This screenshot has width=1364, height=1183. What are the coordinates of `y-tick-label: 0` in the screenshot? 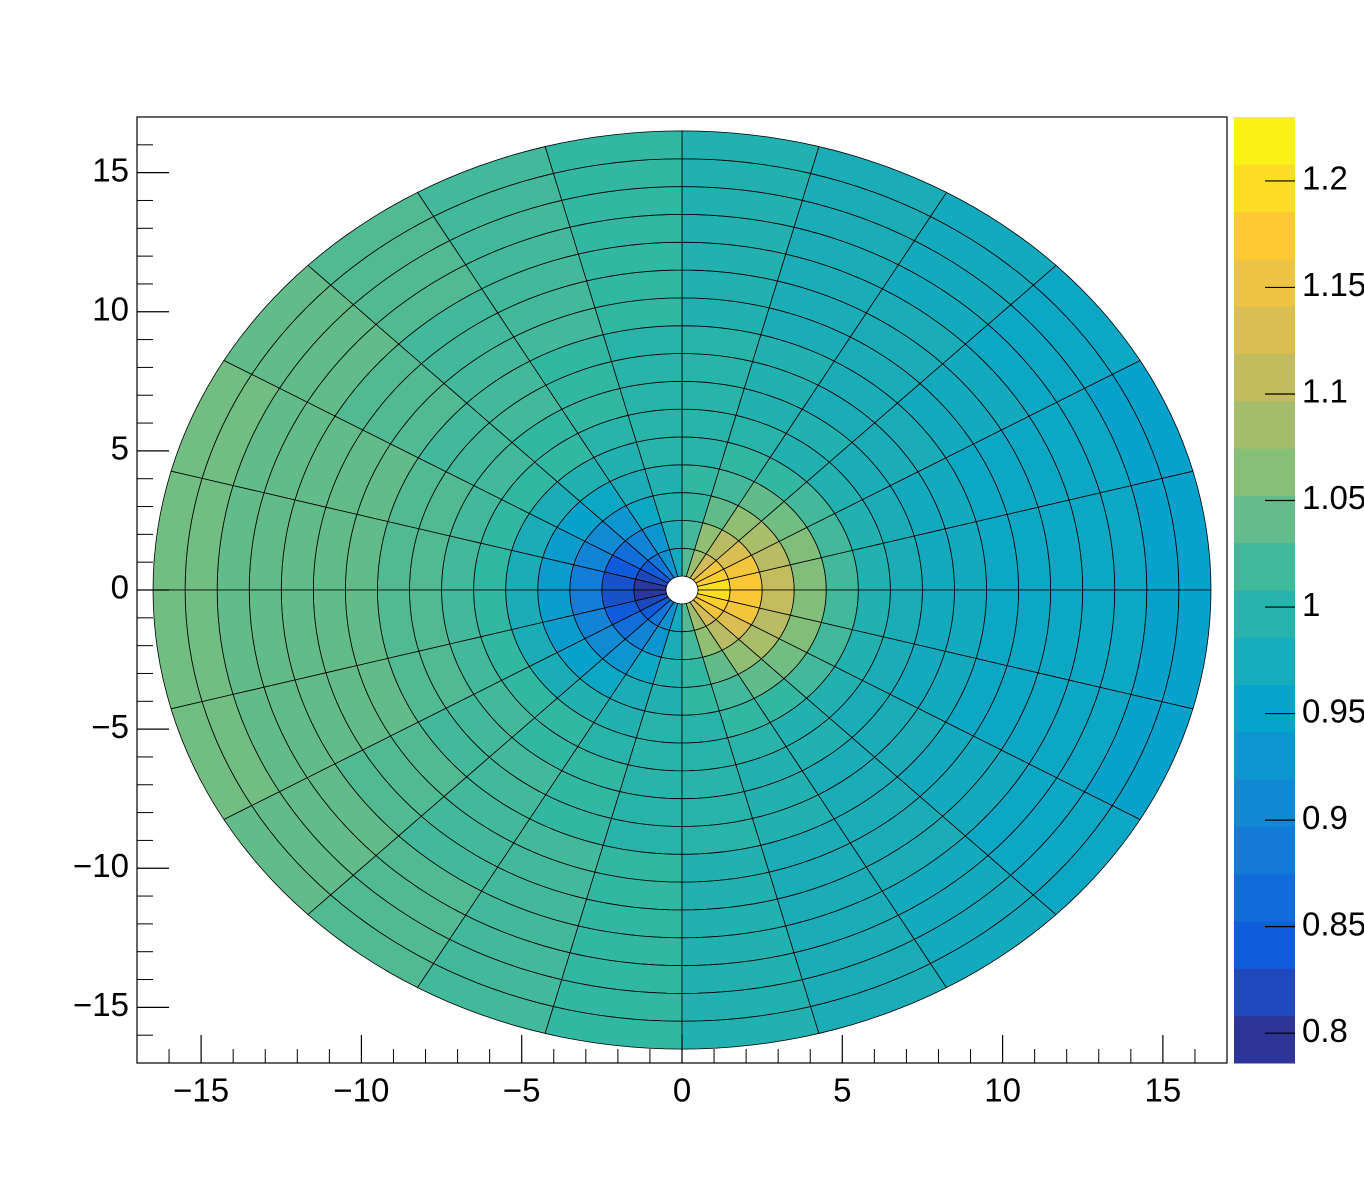 It's located at (120, 587).